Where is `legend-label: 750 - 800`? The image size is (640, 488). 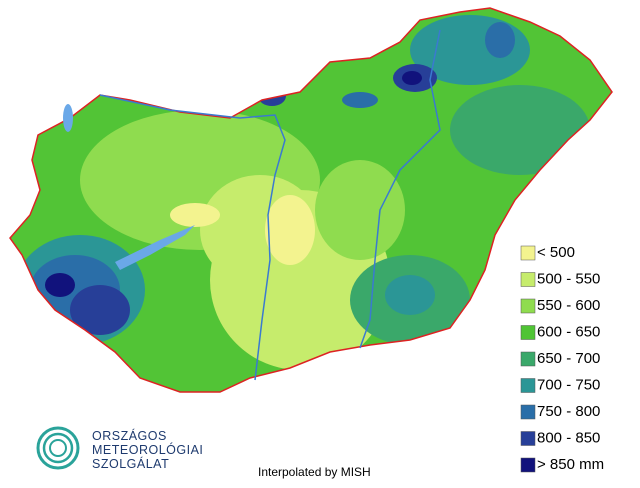
legend-label: 750 - 800 is located at coordinates (568, 411).